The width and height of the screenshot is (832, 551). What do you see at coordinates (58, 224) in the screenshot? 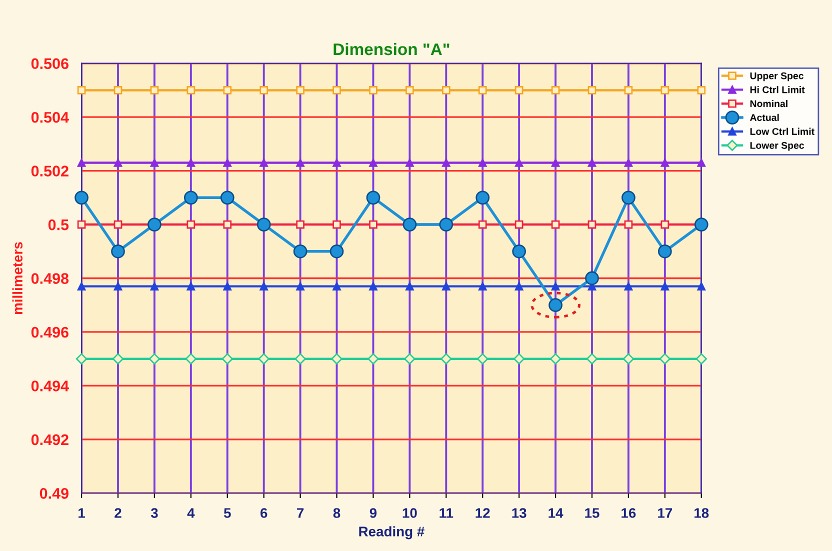
I see `y-tick-label: 0.5` at bounding box center [58, 224].